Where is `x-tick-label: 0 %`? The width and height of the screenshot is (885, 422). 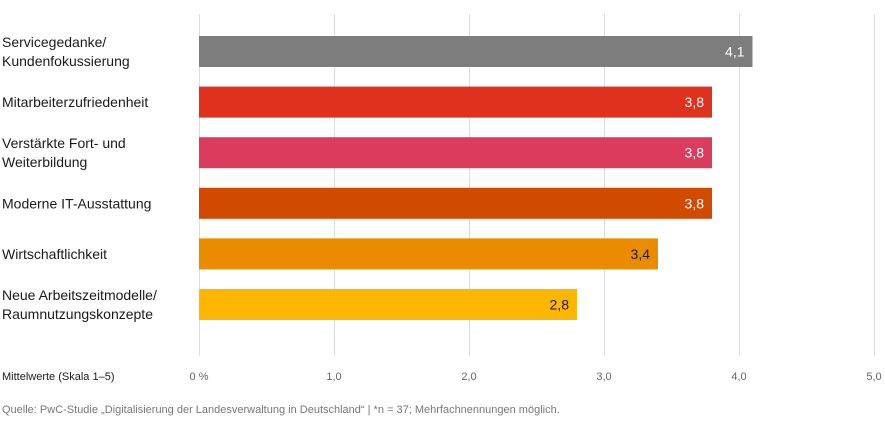 x-tick-label: 0 % is located at coordinates (199, 377).